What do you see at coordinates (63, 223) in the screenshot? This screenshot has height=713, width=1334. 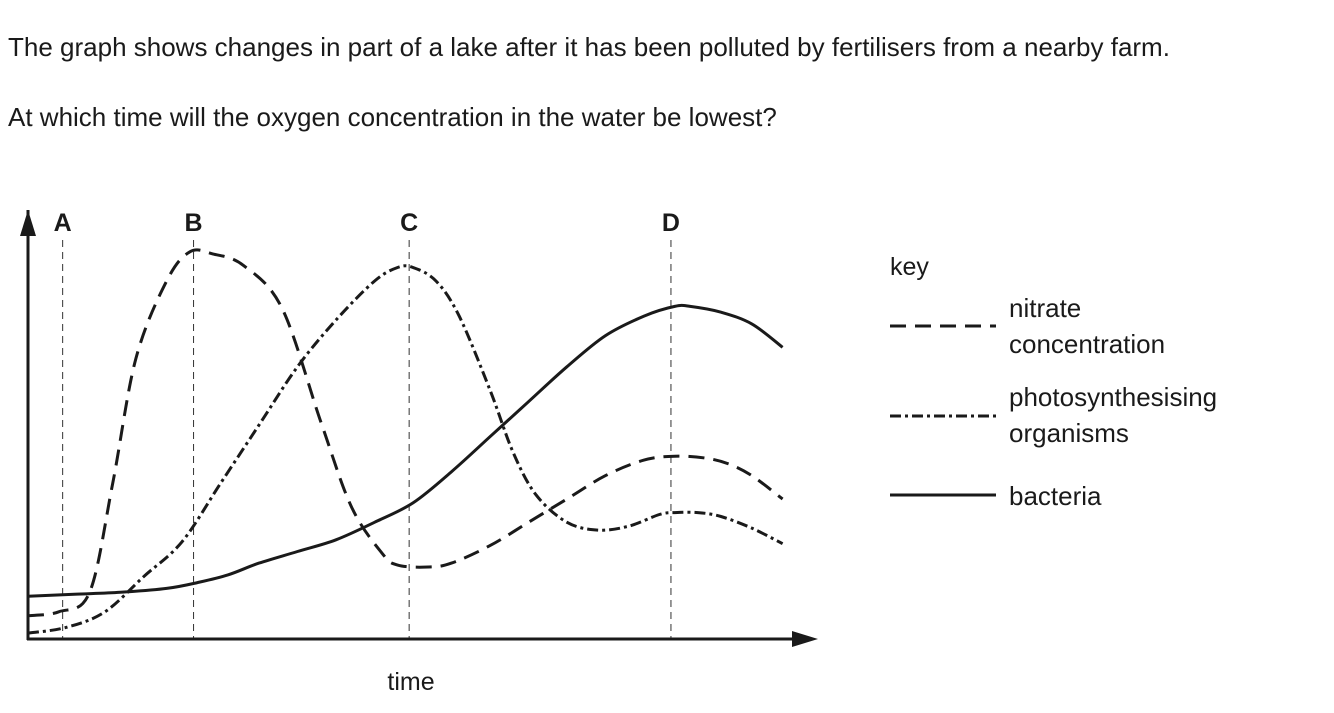 I see `time-marker-label-a: A` at bounding box center [63, 223].